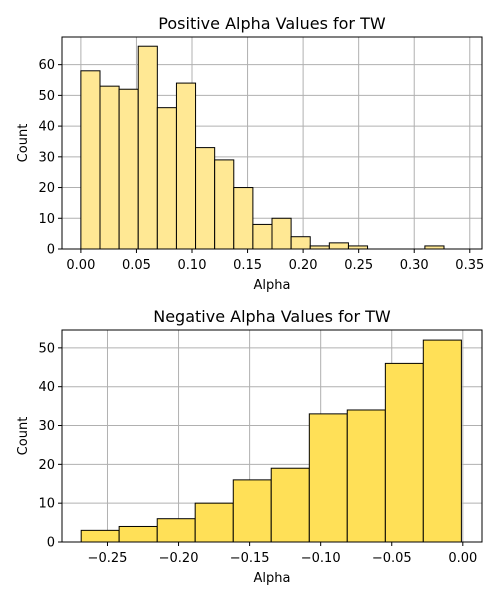 The image size is (500, 600). Describe the element at coordinates (303, 265) in the screenshot. I see `x-tick-label: 0.20` at that location.